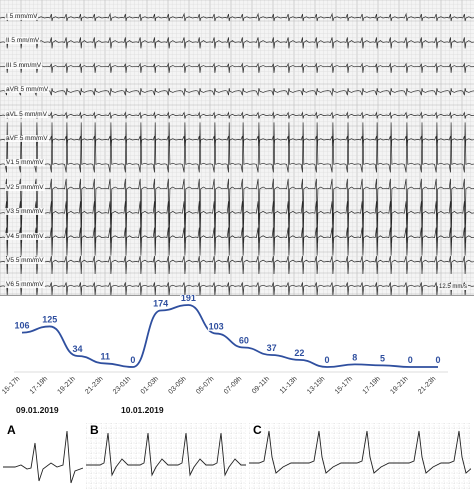  Describe the element at coordinates (244, 341) in the screenshot. I see `data-label: 60` at that location.